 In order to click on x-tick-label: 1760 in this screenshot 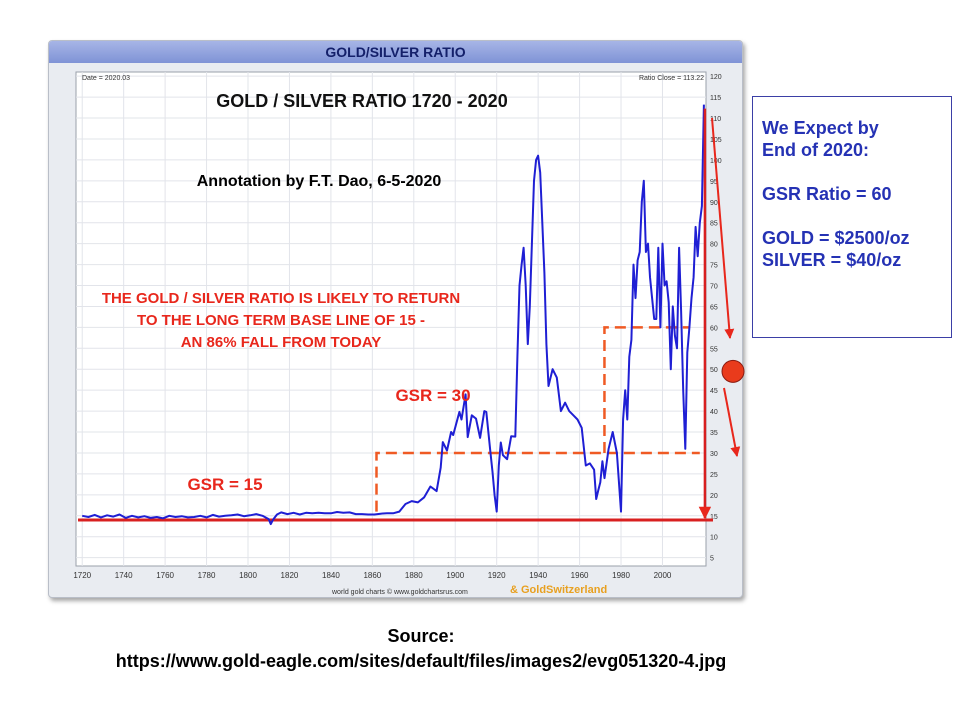, I will do `click(165, 575)`.